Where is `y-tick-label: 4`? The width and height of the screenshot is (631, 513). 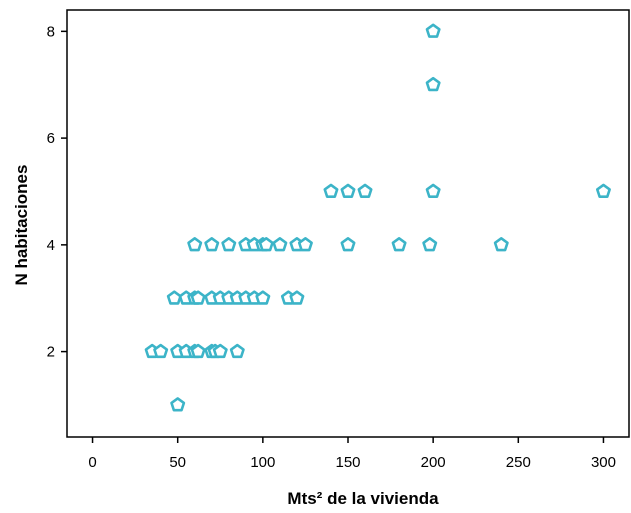
y-tick-label: 4 is located at coordinates (51, 245).